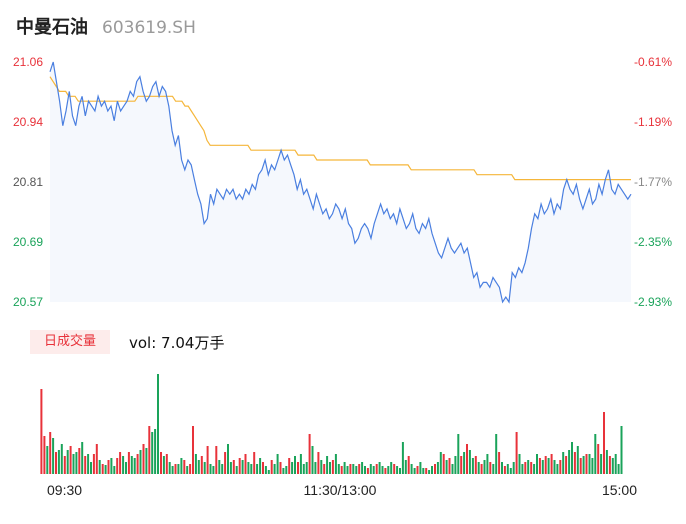 The width and height of the screenshot is (686, 524). Describe the element at coordinates (149, 28) in the screenshot. I see `stock-code: 603619.SH` at that location.